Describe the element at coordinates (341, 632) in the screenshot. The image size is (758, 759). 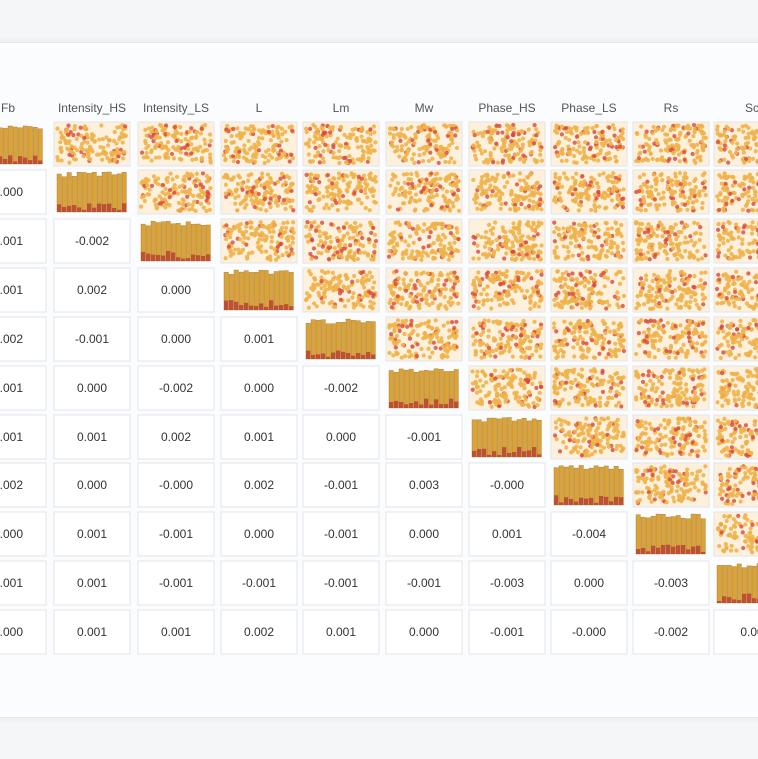
I see `correlation-value: 0.001` at that location.